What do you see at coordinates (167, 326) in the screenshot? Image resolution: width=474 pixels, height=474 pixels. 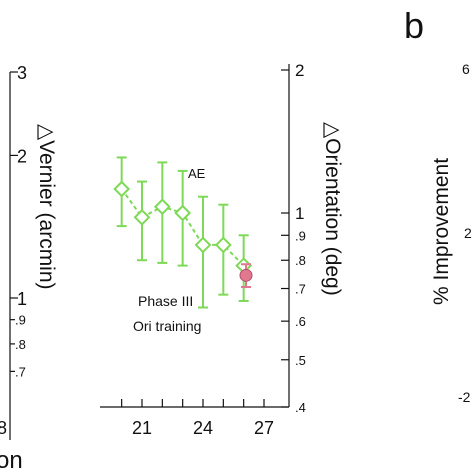 I see `training-label: Ori training` at bounding box center [167, 326].